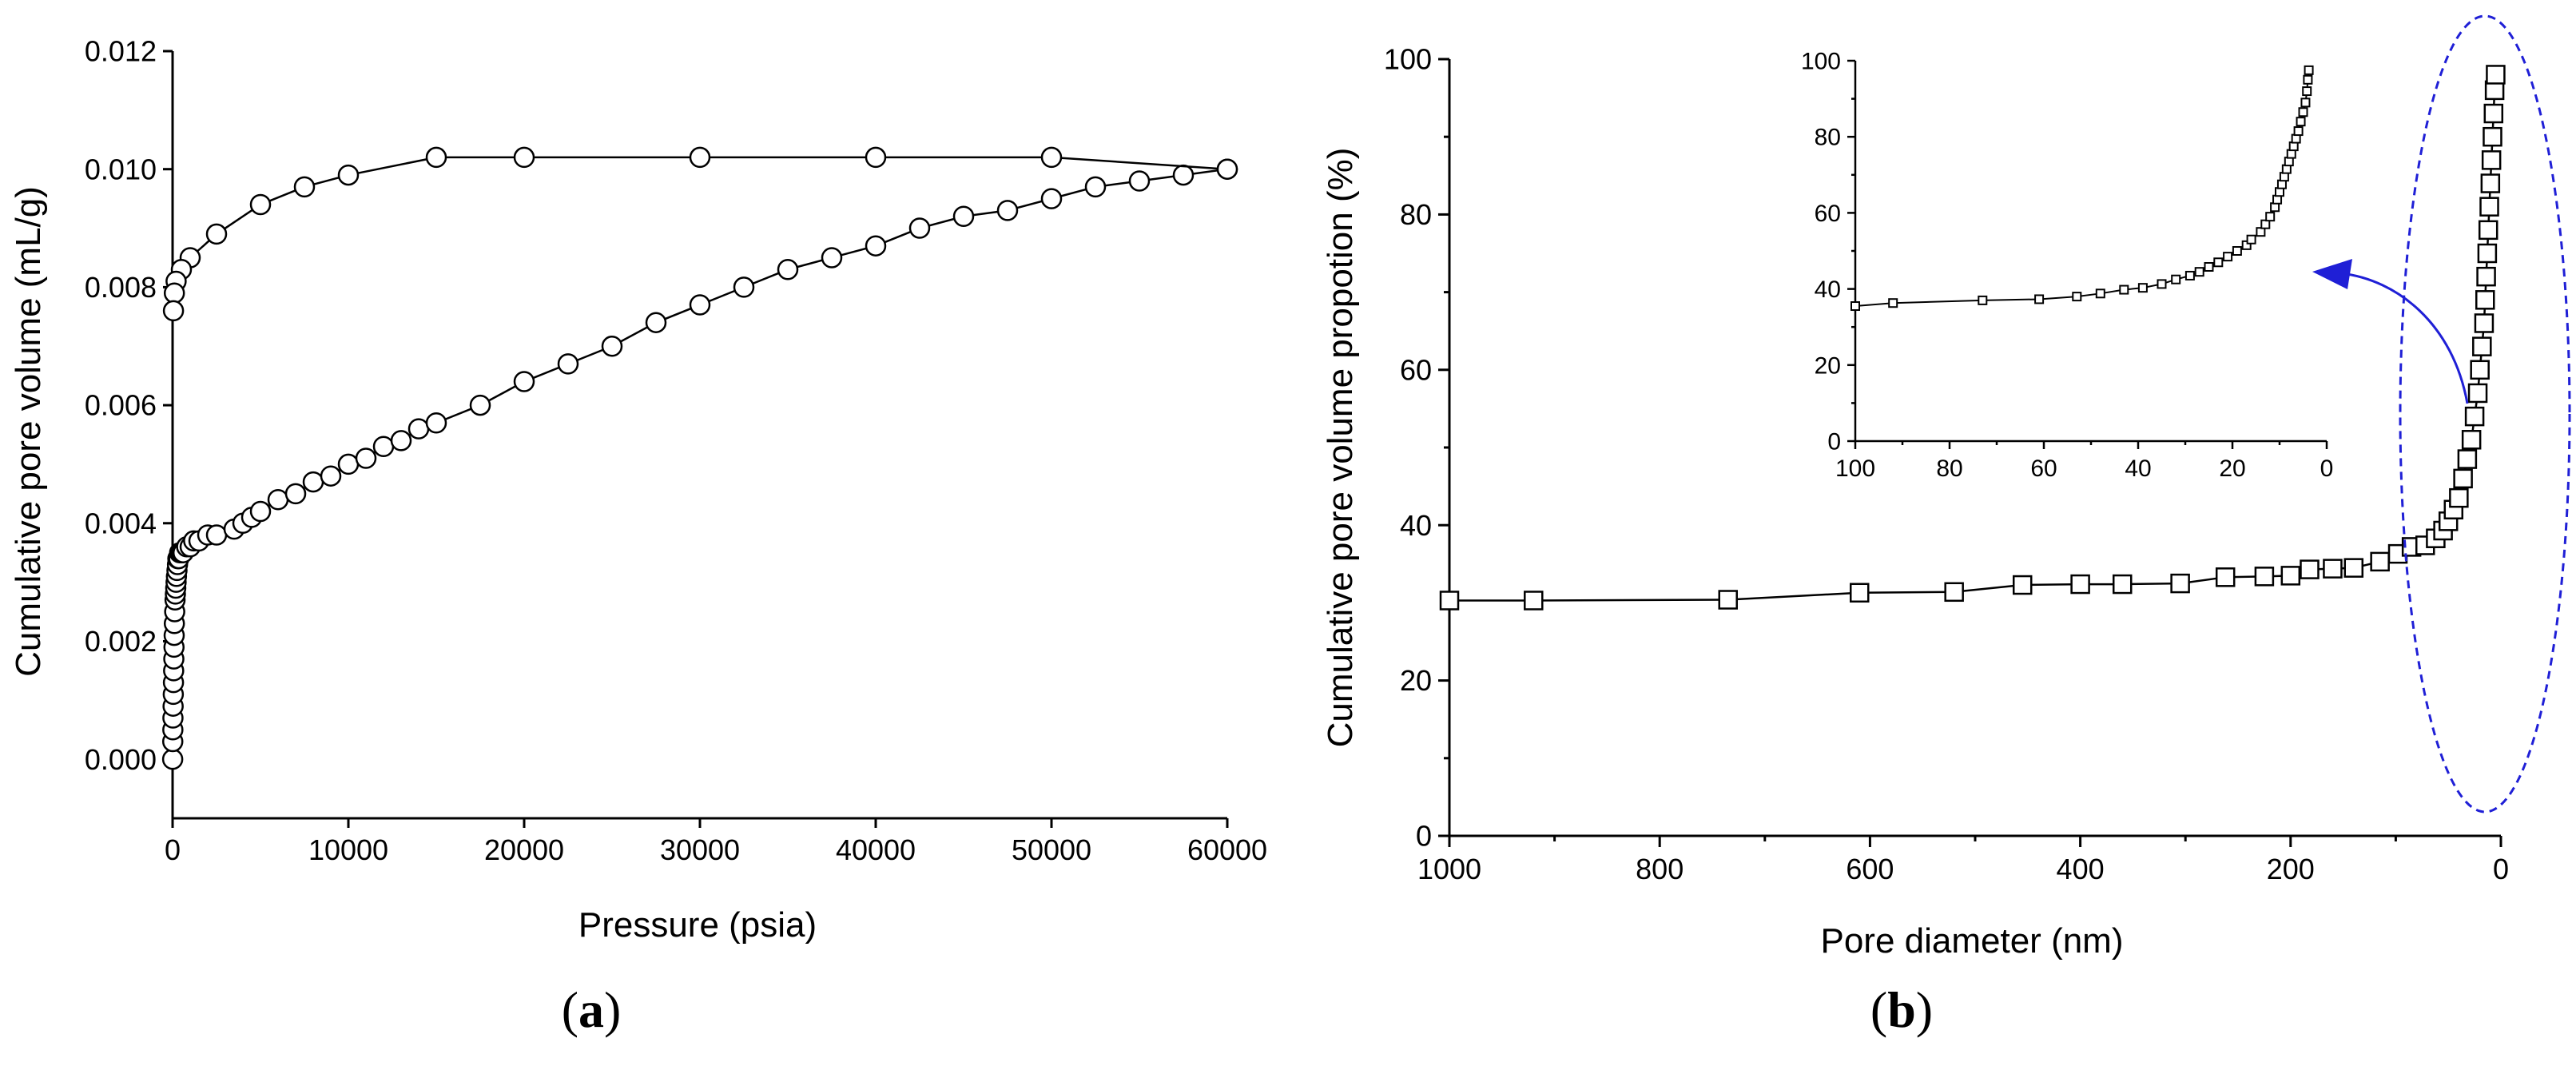  What do you see at coordinates (1828, 138) in the screenshot?
I see `inset-y-tick-label: 80` at bounding box center [1828, 138].